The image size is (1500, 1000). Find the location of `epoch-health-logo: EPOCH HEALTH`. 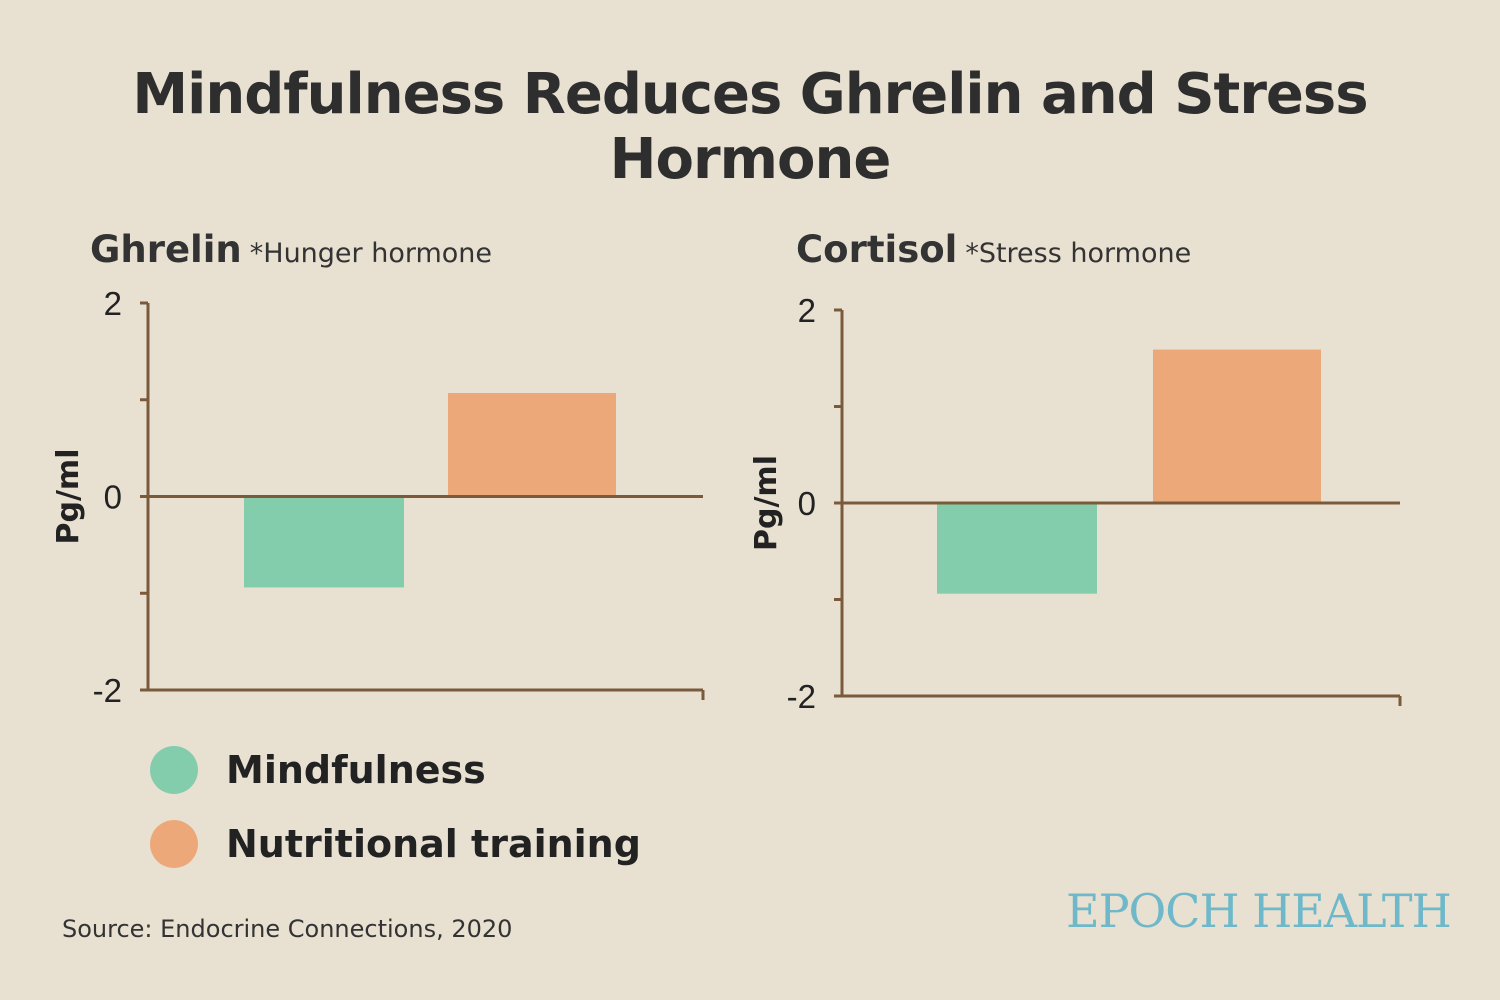

epoch-health-logo: EPOCH HEALTH is located at coordinates (1259, 911).